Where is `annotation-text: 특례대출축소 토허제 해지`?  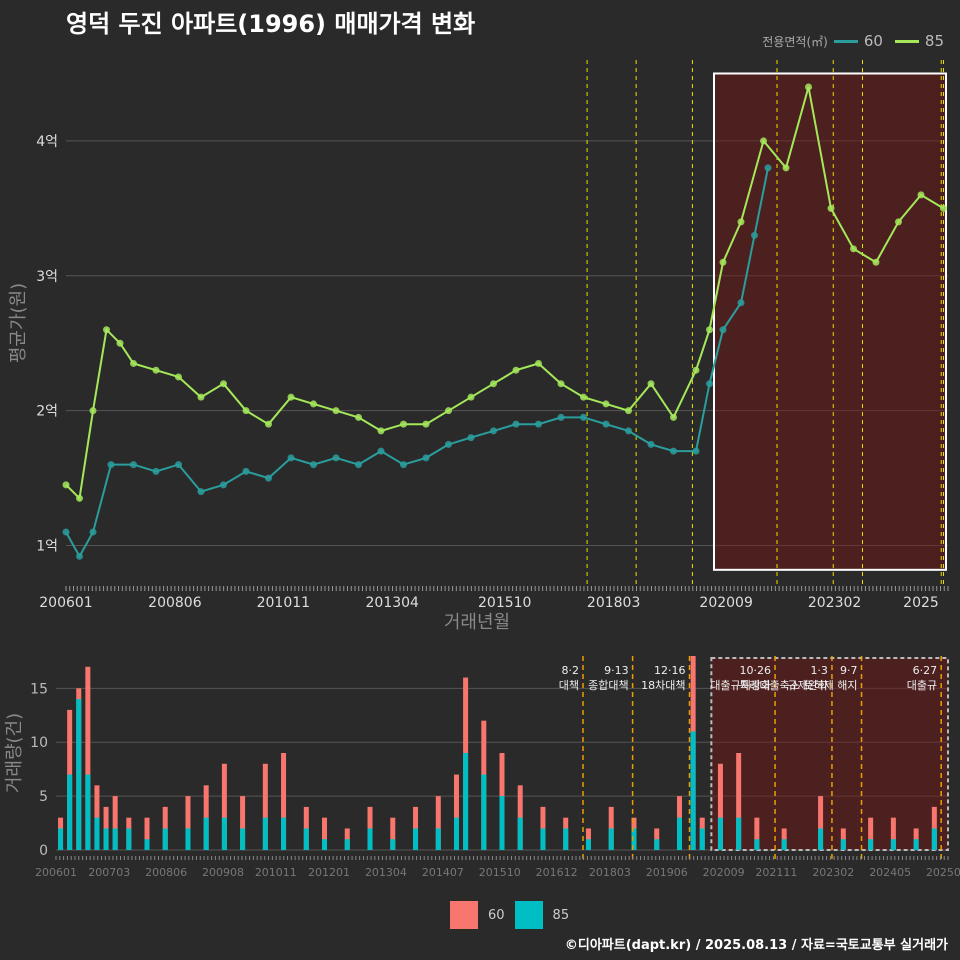 annotation-text: 특례대출축소 토허제 해지 is located at coordinates (798, 685).